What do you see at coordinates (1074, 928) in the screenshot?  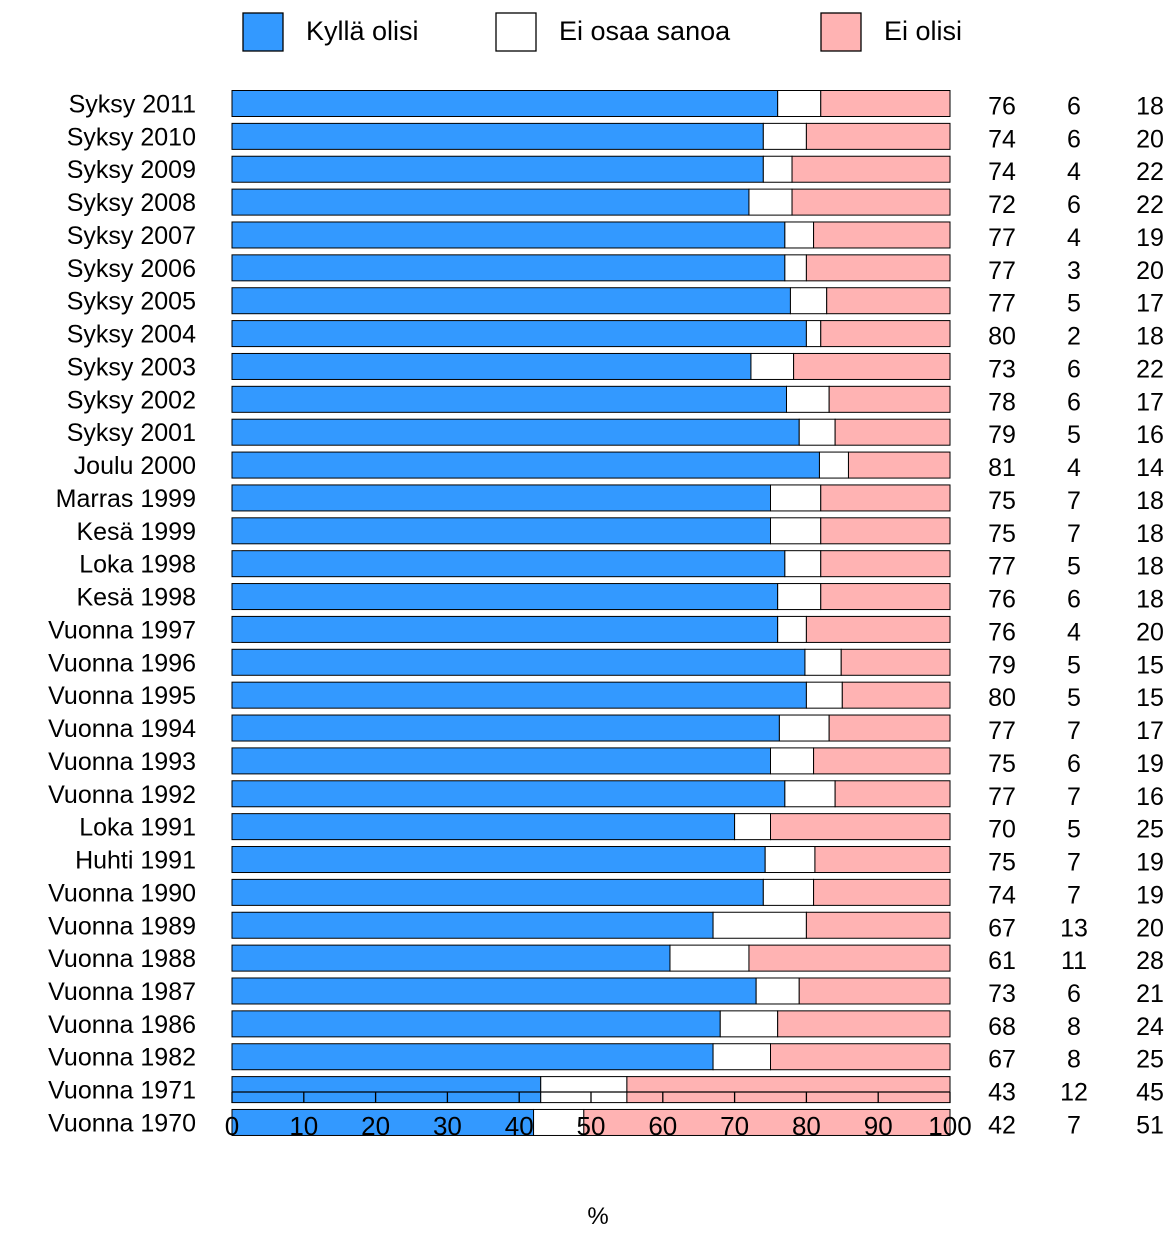 I see `value-label: 13` at bounding box center [1074, 928].